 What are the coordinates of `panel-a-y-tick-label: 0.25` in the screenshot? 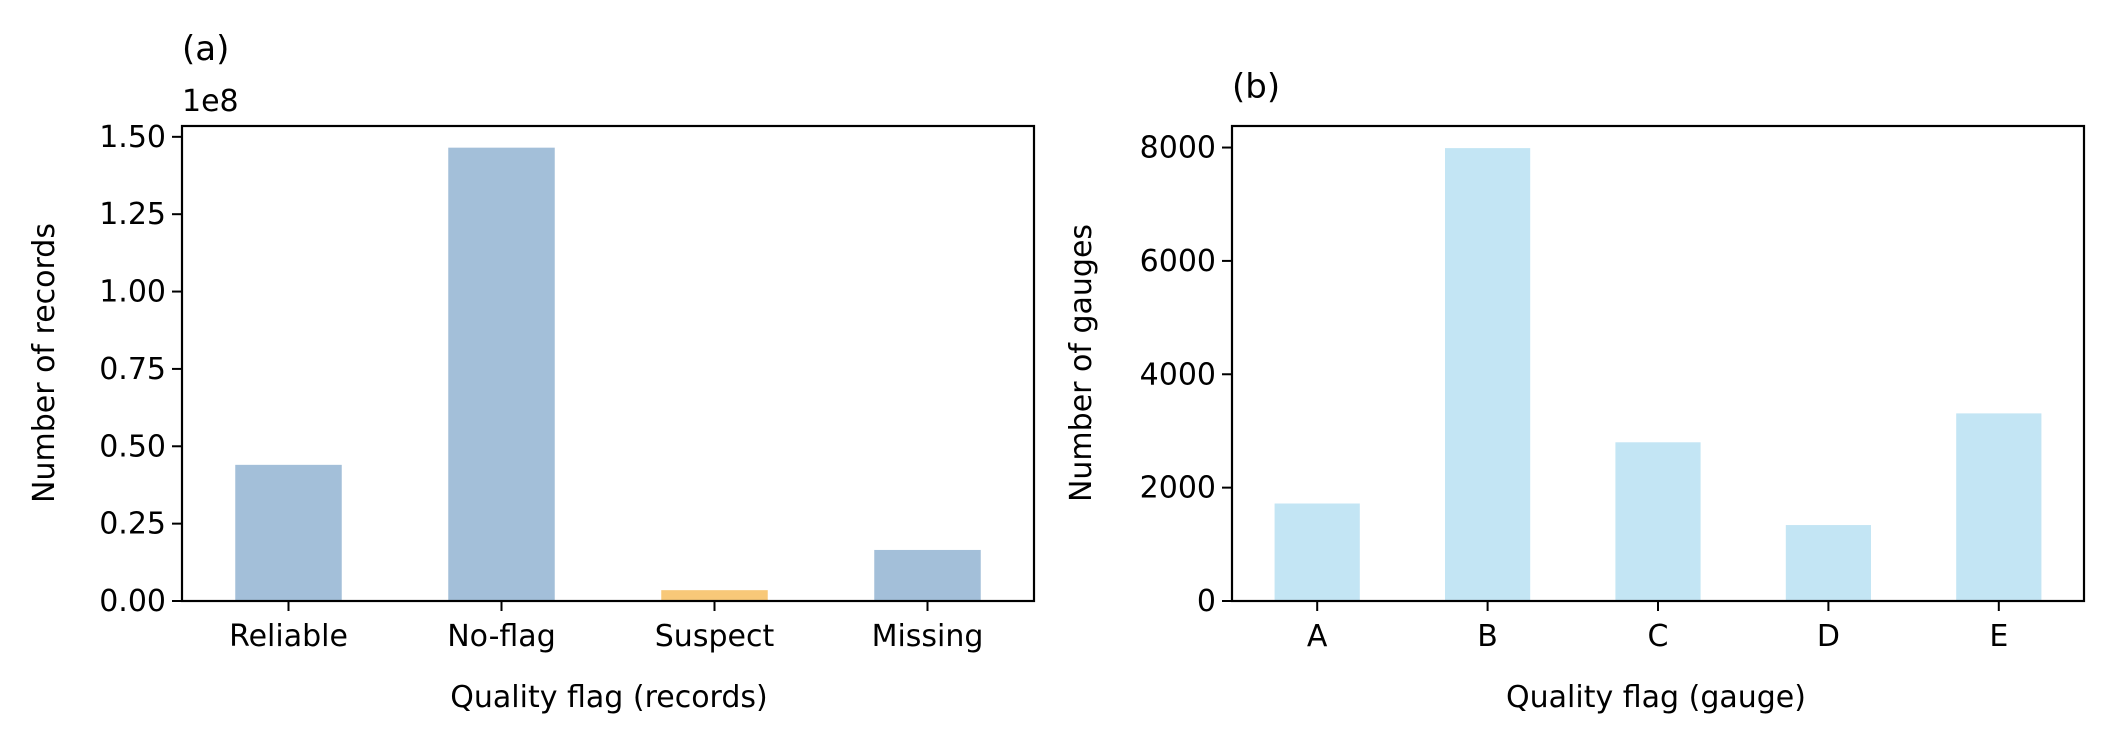 It's located at (132, 524).